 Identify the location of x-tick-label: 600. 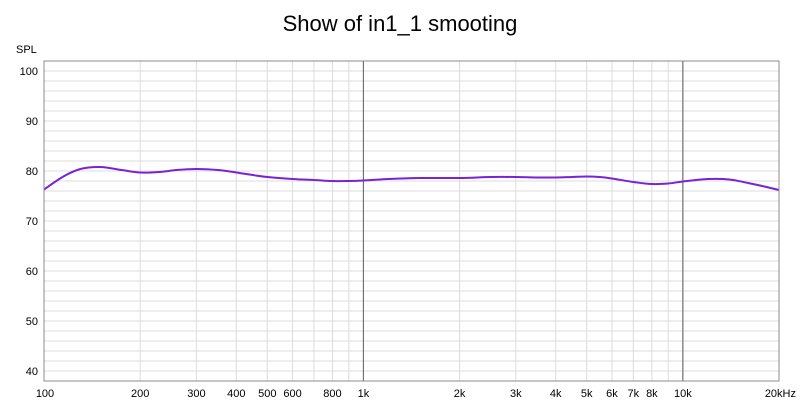
(292, 394).